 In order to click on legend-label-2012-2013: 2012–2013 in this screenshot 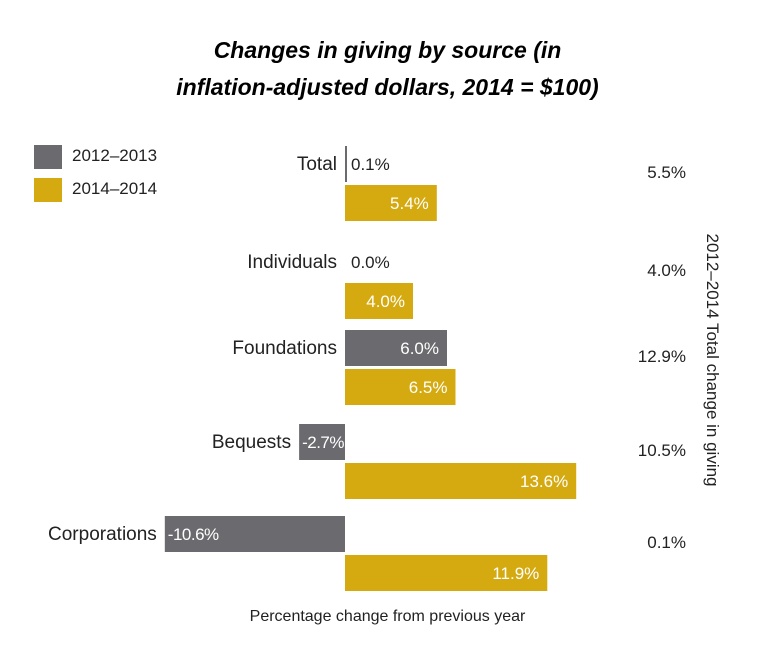, I will do `click(115, 155)`.